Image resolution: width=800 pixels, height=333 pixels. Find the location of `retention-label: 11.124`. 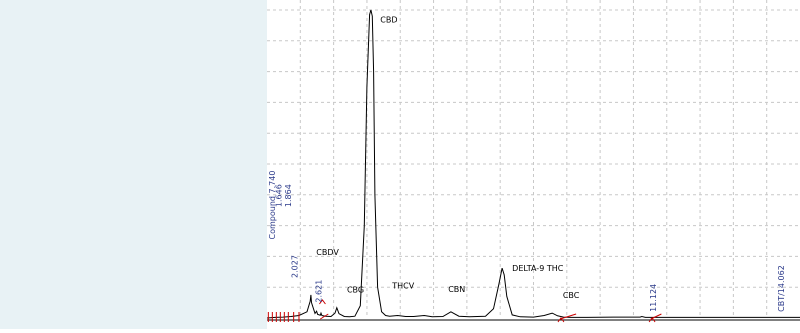

retention-label: 11.124 is located at coordinates (653, 298).